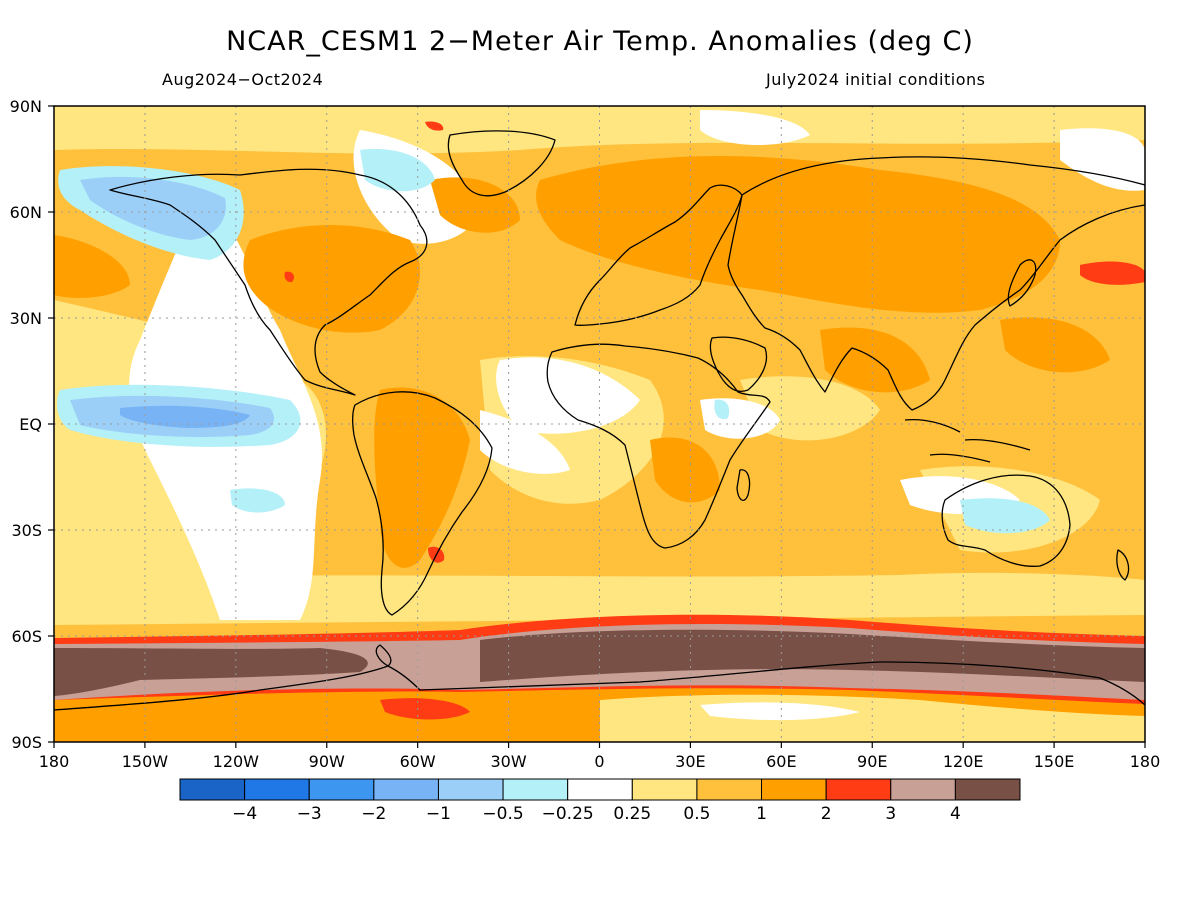 The height and width of the screenshot is (900, 1200). I want to click on lon-tick-label: 60E, so click(781, 761).